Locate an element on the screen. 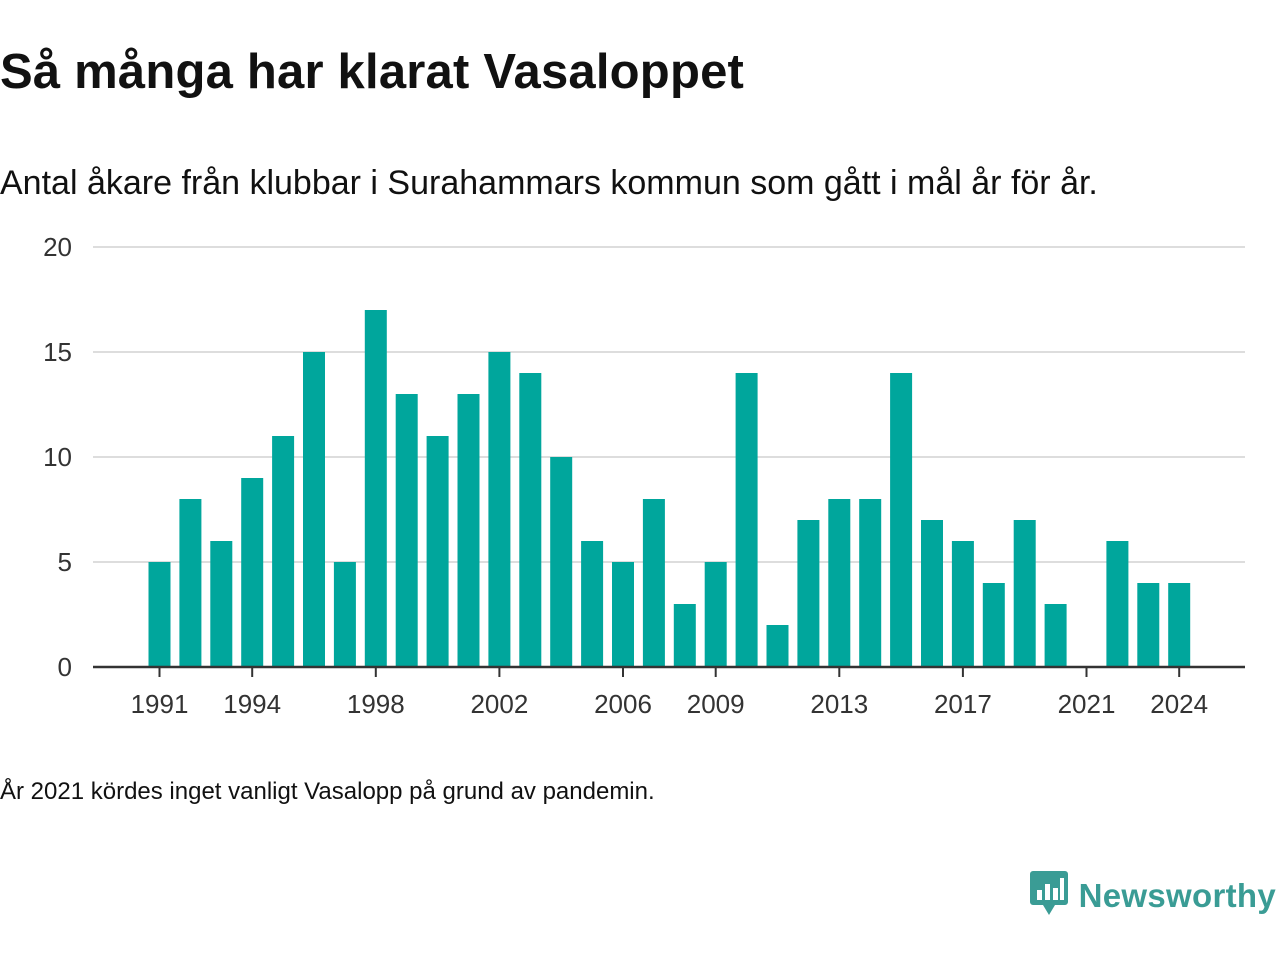  x-tick-label: 2002 is located at coordinates (499, 704).